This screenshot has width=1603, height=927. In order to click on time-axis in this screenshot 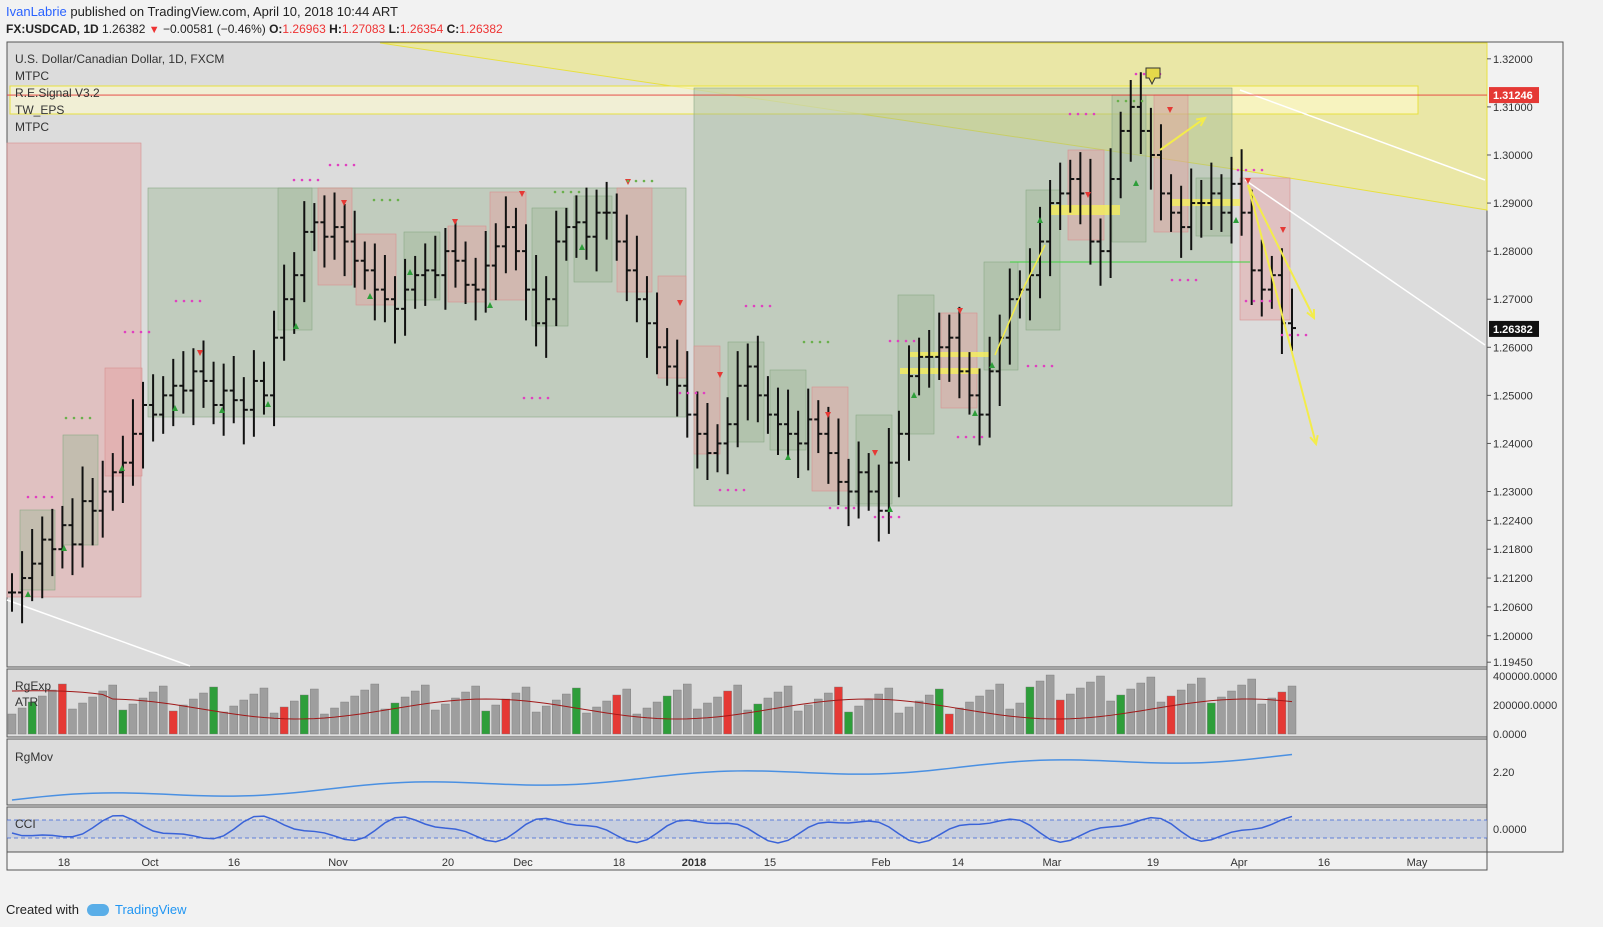, I will do `click(747, 861)`.